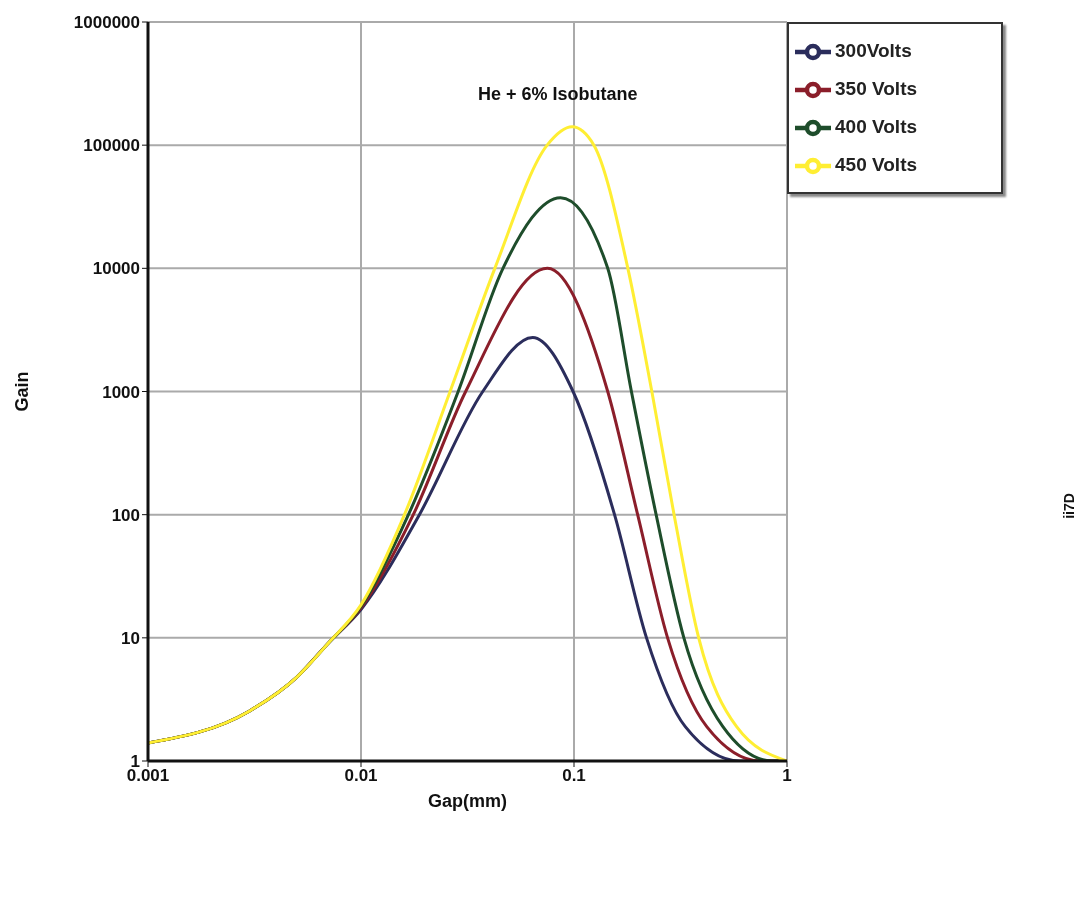  Describe the element at coordinates (106, 23) in the screenshot. I see `y-tick-label: 1000000` at that location.